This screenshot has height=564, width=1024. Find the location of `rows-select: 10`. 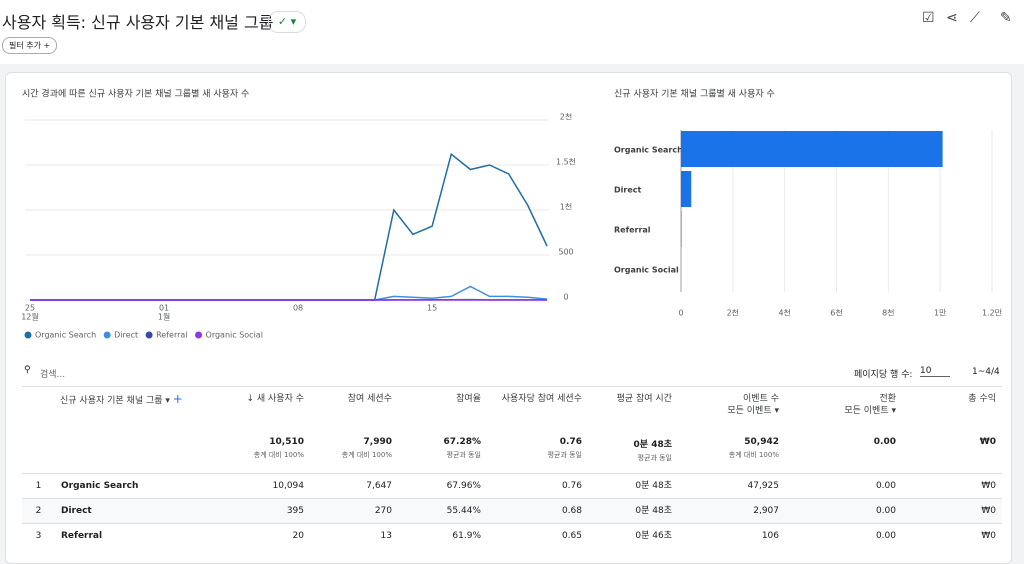

rows-select: 10 is located at coordinates (935, 371).